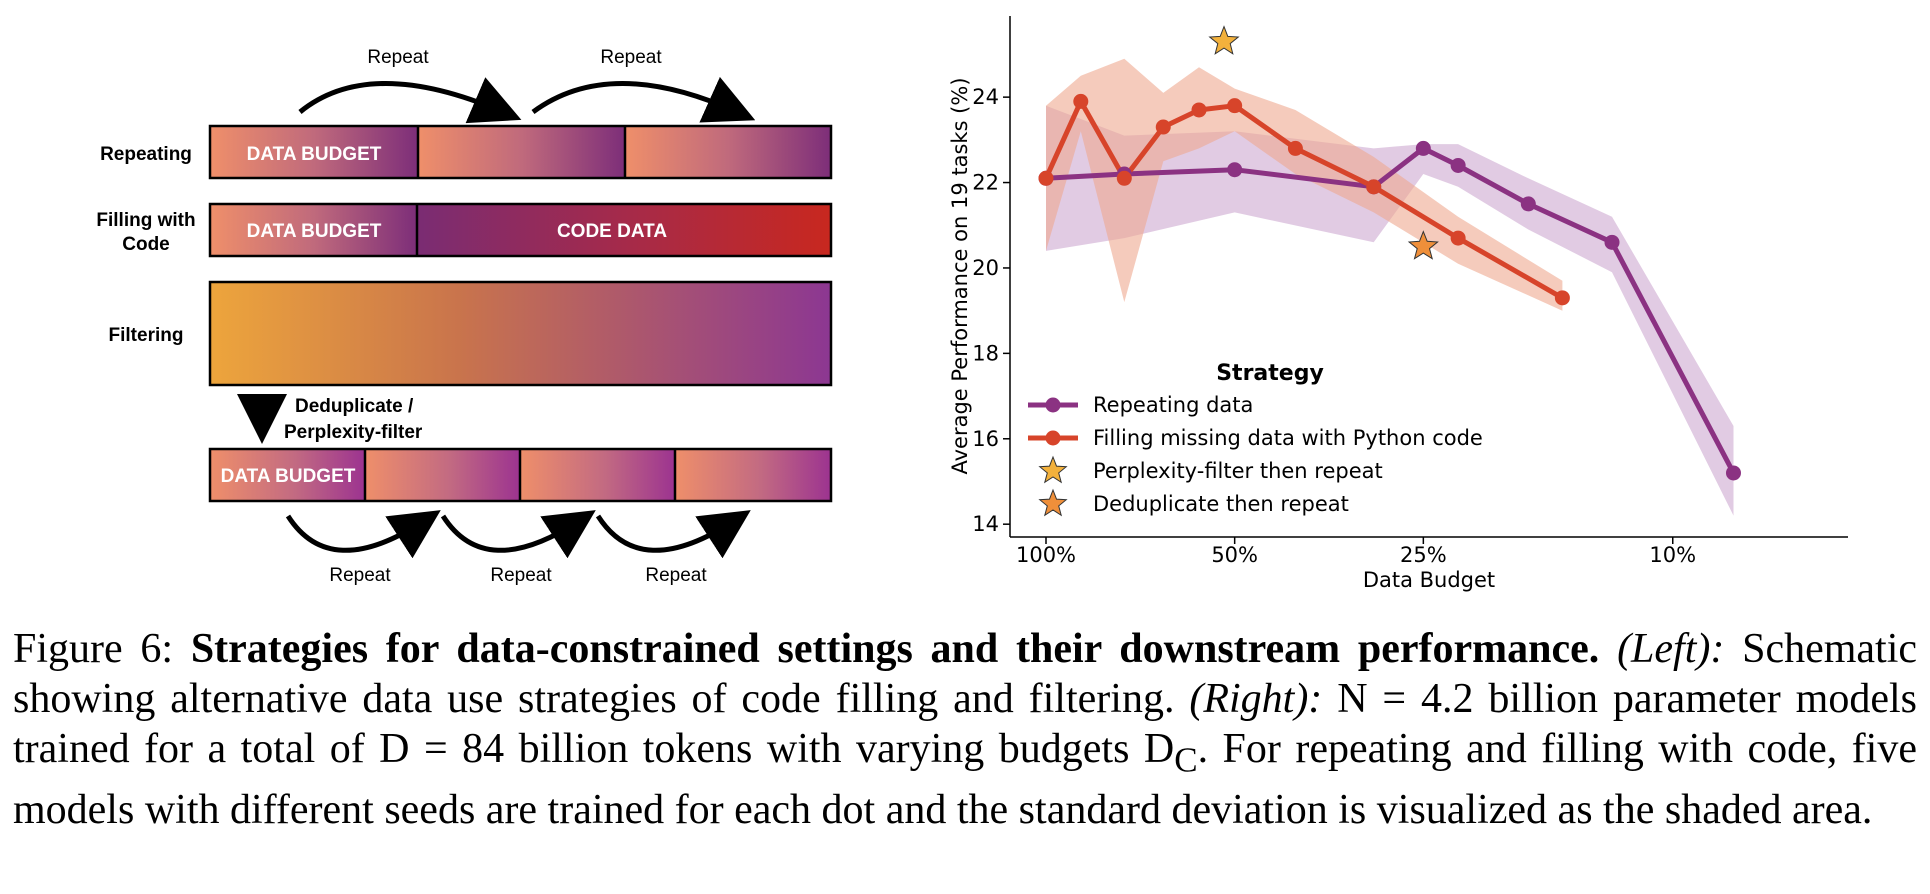 Image resolution: width=1930 pixels, height=894 pixels. I want to click on legend-entry: Deduplicate then repeat, so click(1221, 504).